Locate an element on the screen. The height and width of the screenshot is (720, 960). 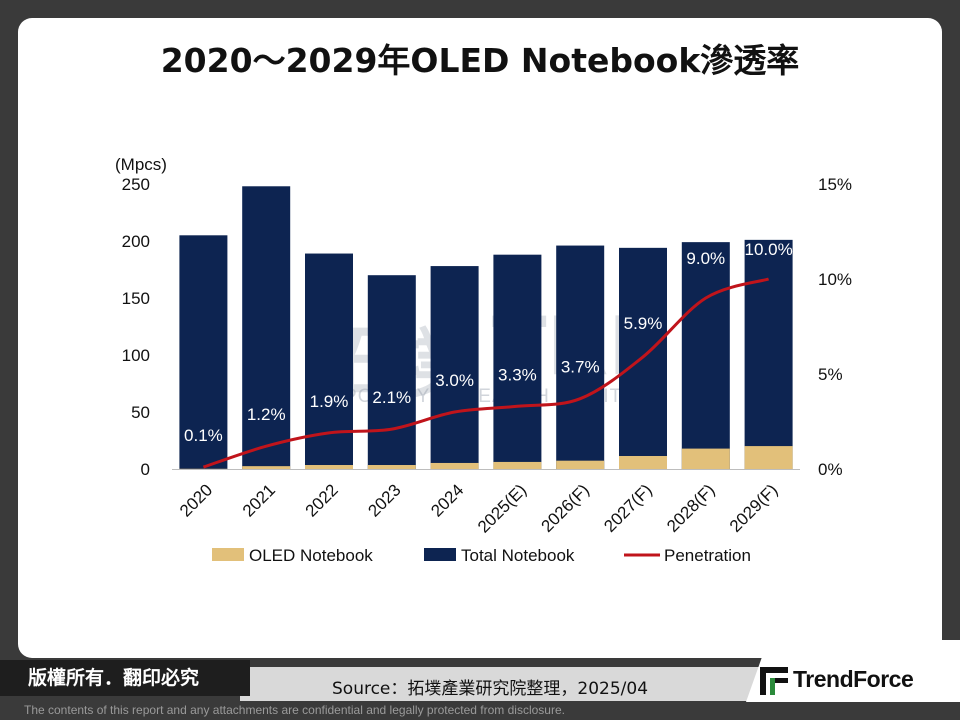
penetration-data-label: 5.9% is located at coordinates (643, 323).